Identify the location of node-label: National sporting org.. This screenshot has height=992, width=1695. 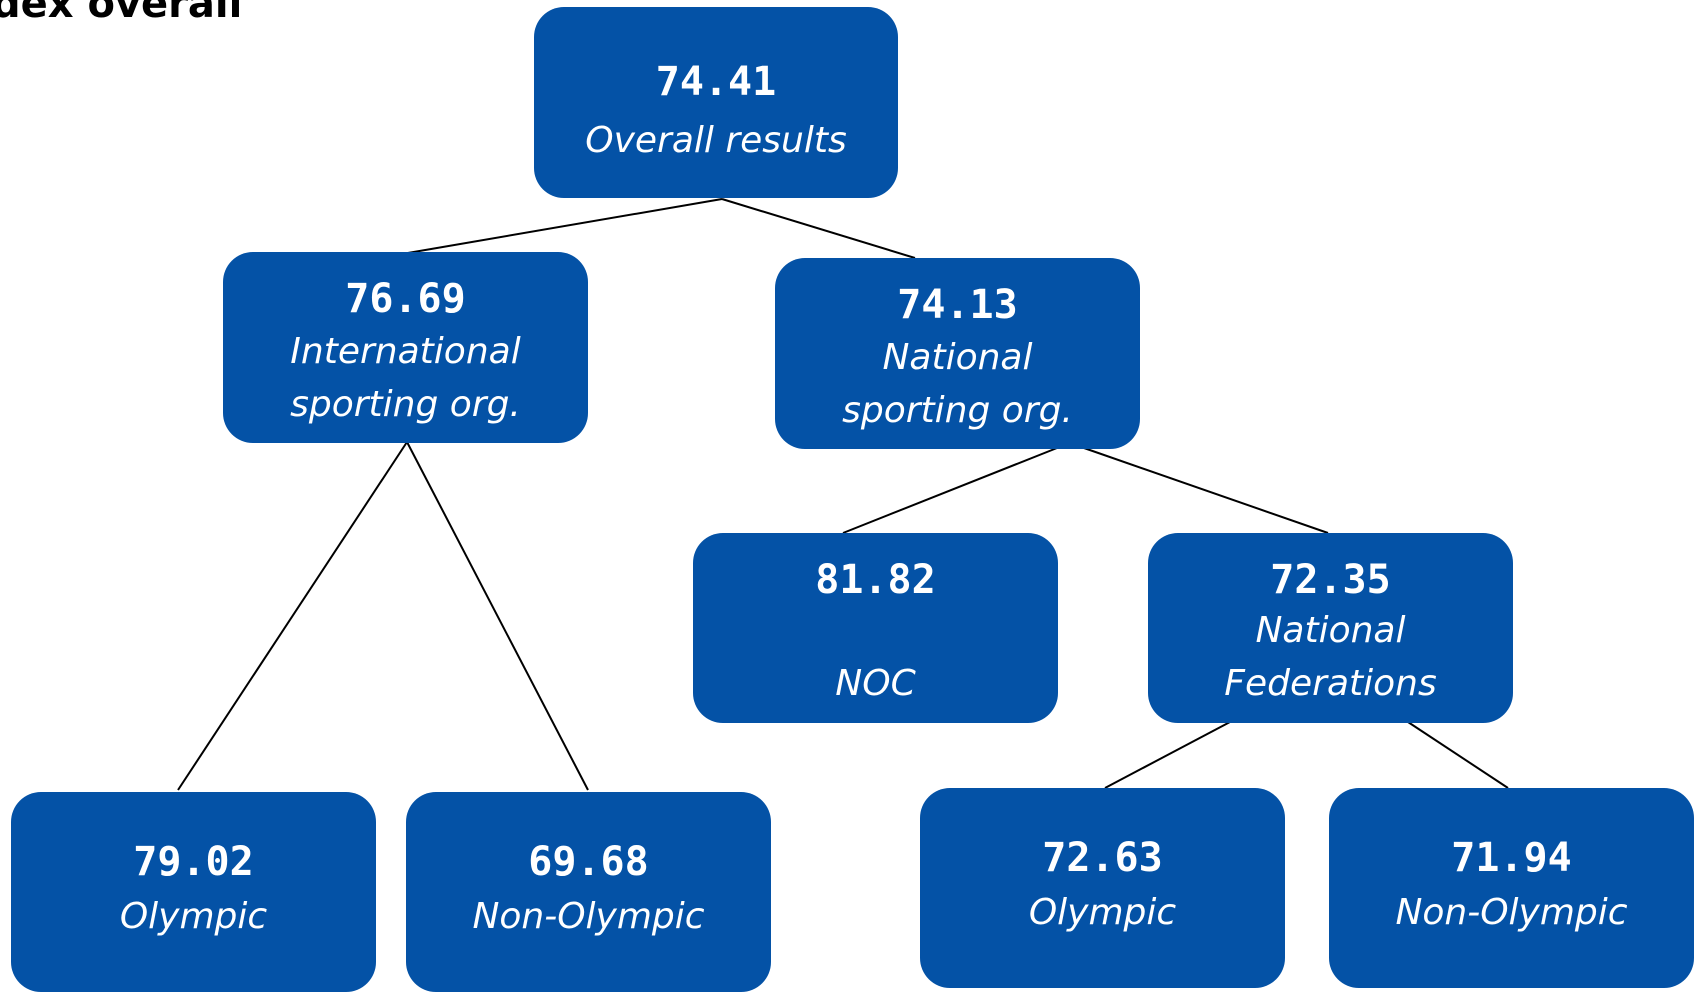
(957, 384).